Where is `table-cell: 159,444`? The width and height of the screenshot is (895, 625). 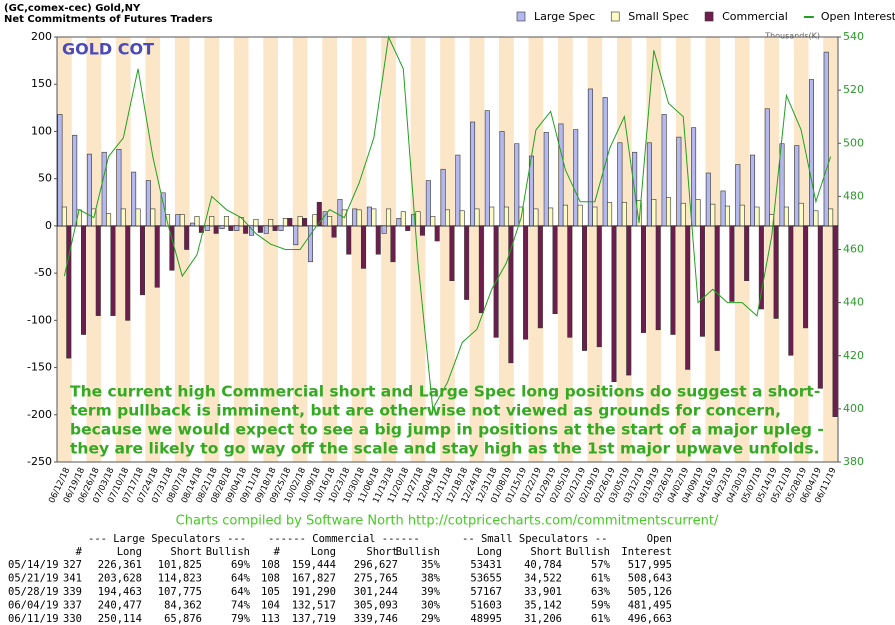 table-cell: 159,444 is located at coordinates (314, 565).